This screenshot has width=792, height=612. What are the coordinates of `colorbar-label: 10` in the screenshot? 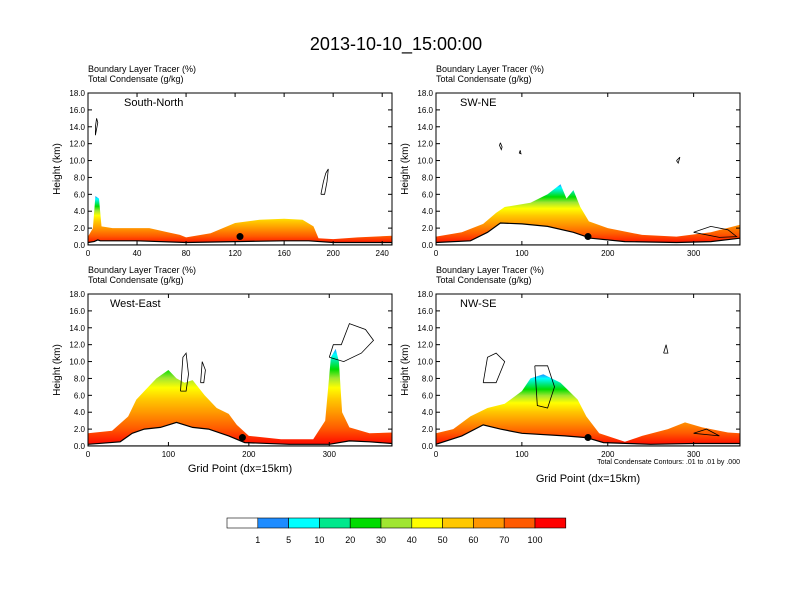 It's located at (319, 540).